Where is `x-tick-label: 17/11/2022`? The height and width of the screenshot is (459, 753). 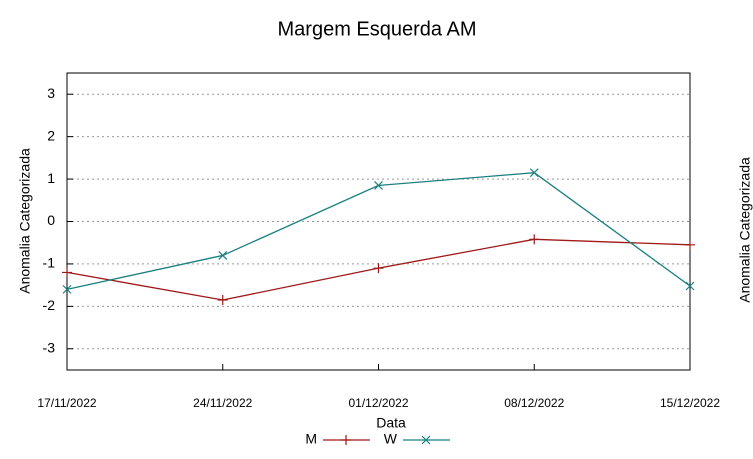 x-tick-label: 17/11/2022 is located at coordinates (66, 403).